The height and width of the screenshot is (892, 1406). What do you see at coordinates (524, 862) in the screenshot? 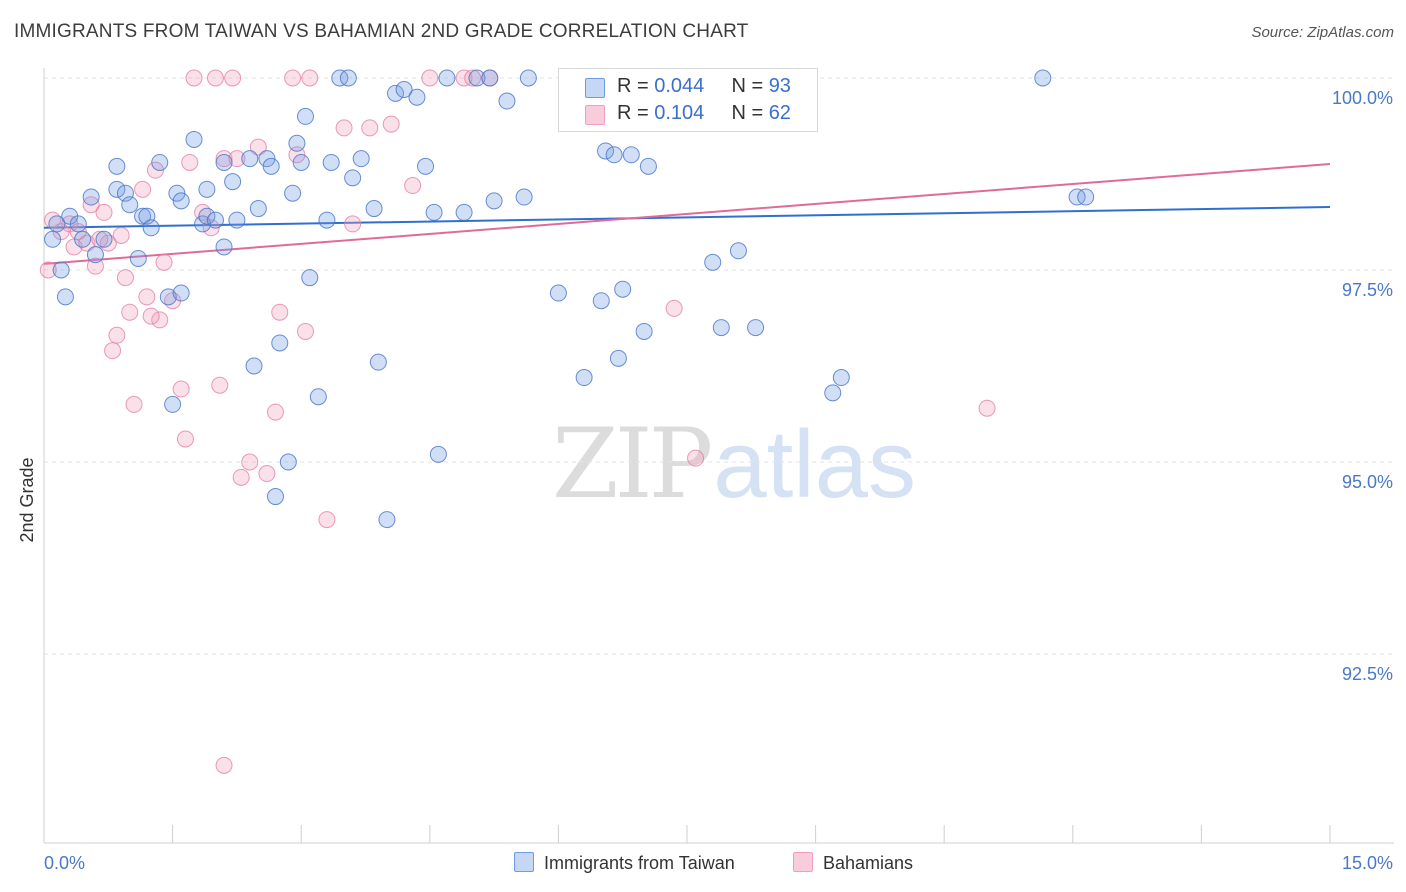
I see `bottom-legend-swatch-taiwan` at bounding box center [524, 862].